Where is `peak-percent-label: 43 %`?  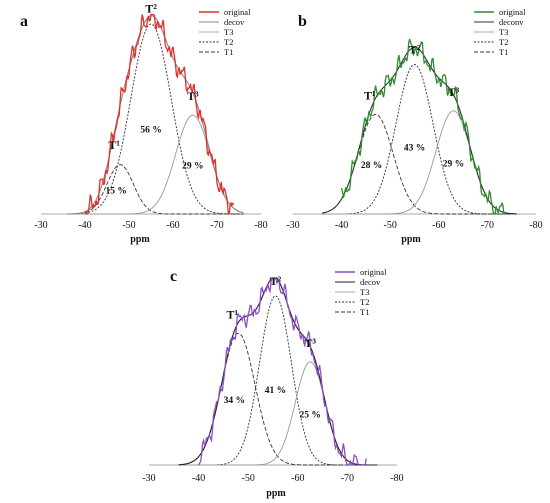
peak-percent-label: 43 % is located at coordinates (414, 149).